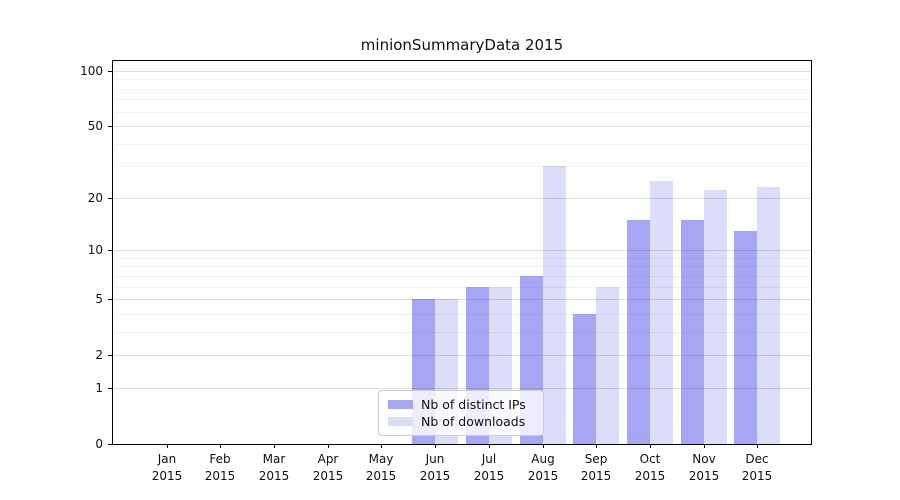 This screenshot has width=900, height=500. What do you see at coordinates (99, 299) in the screenshot?
I see `y-tick-label-5: 5` at bounding box center [99, 299].